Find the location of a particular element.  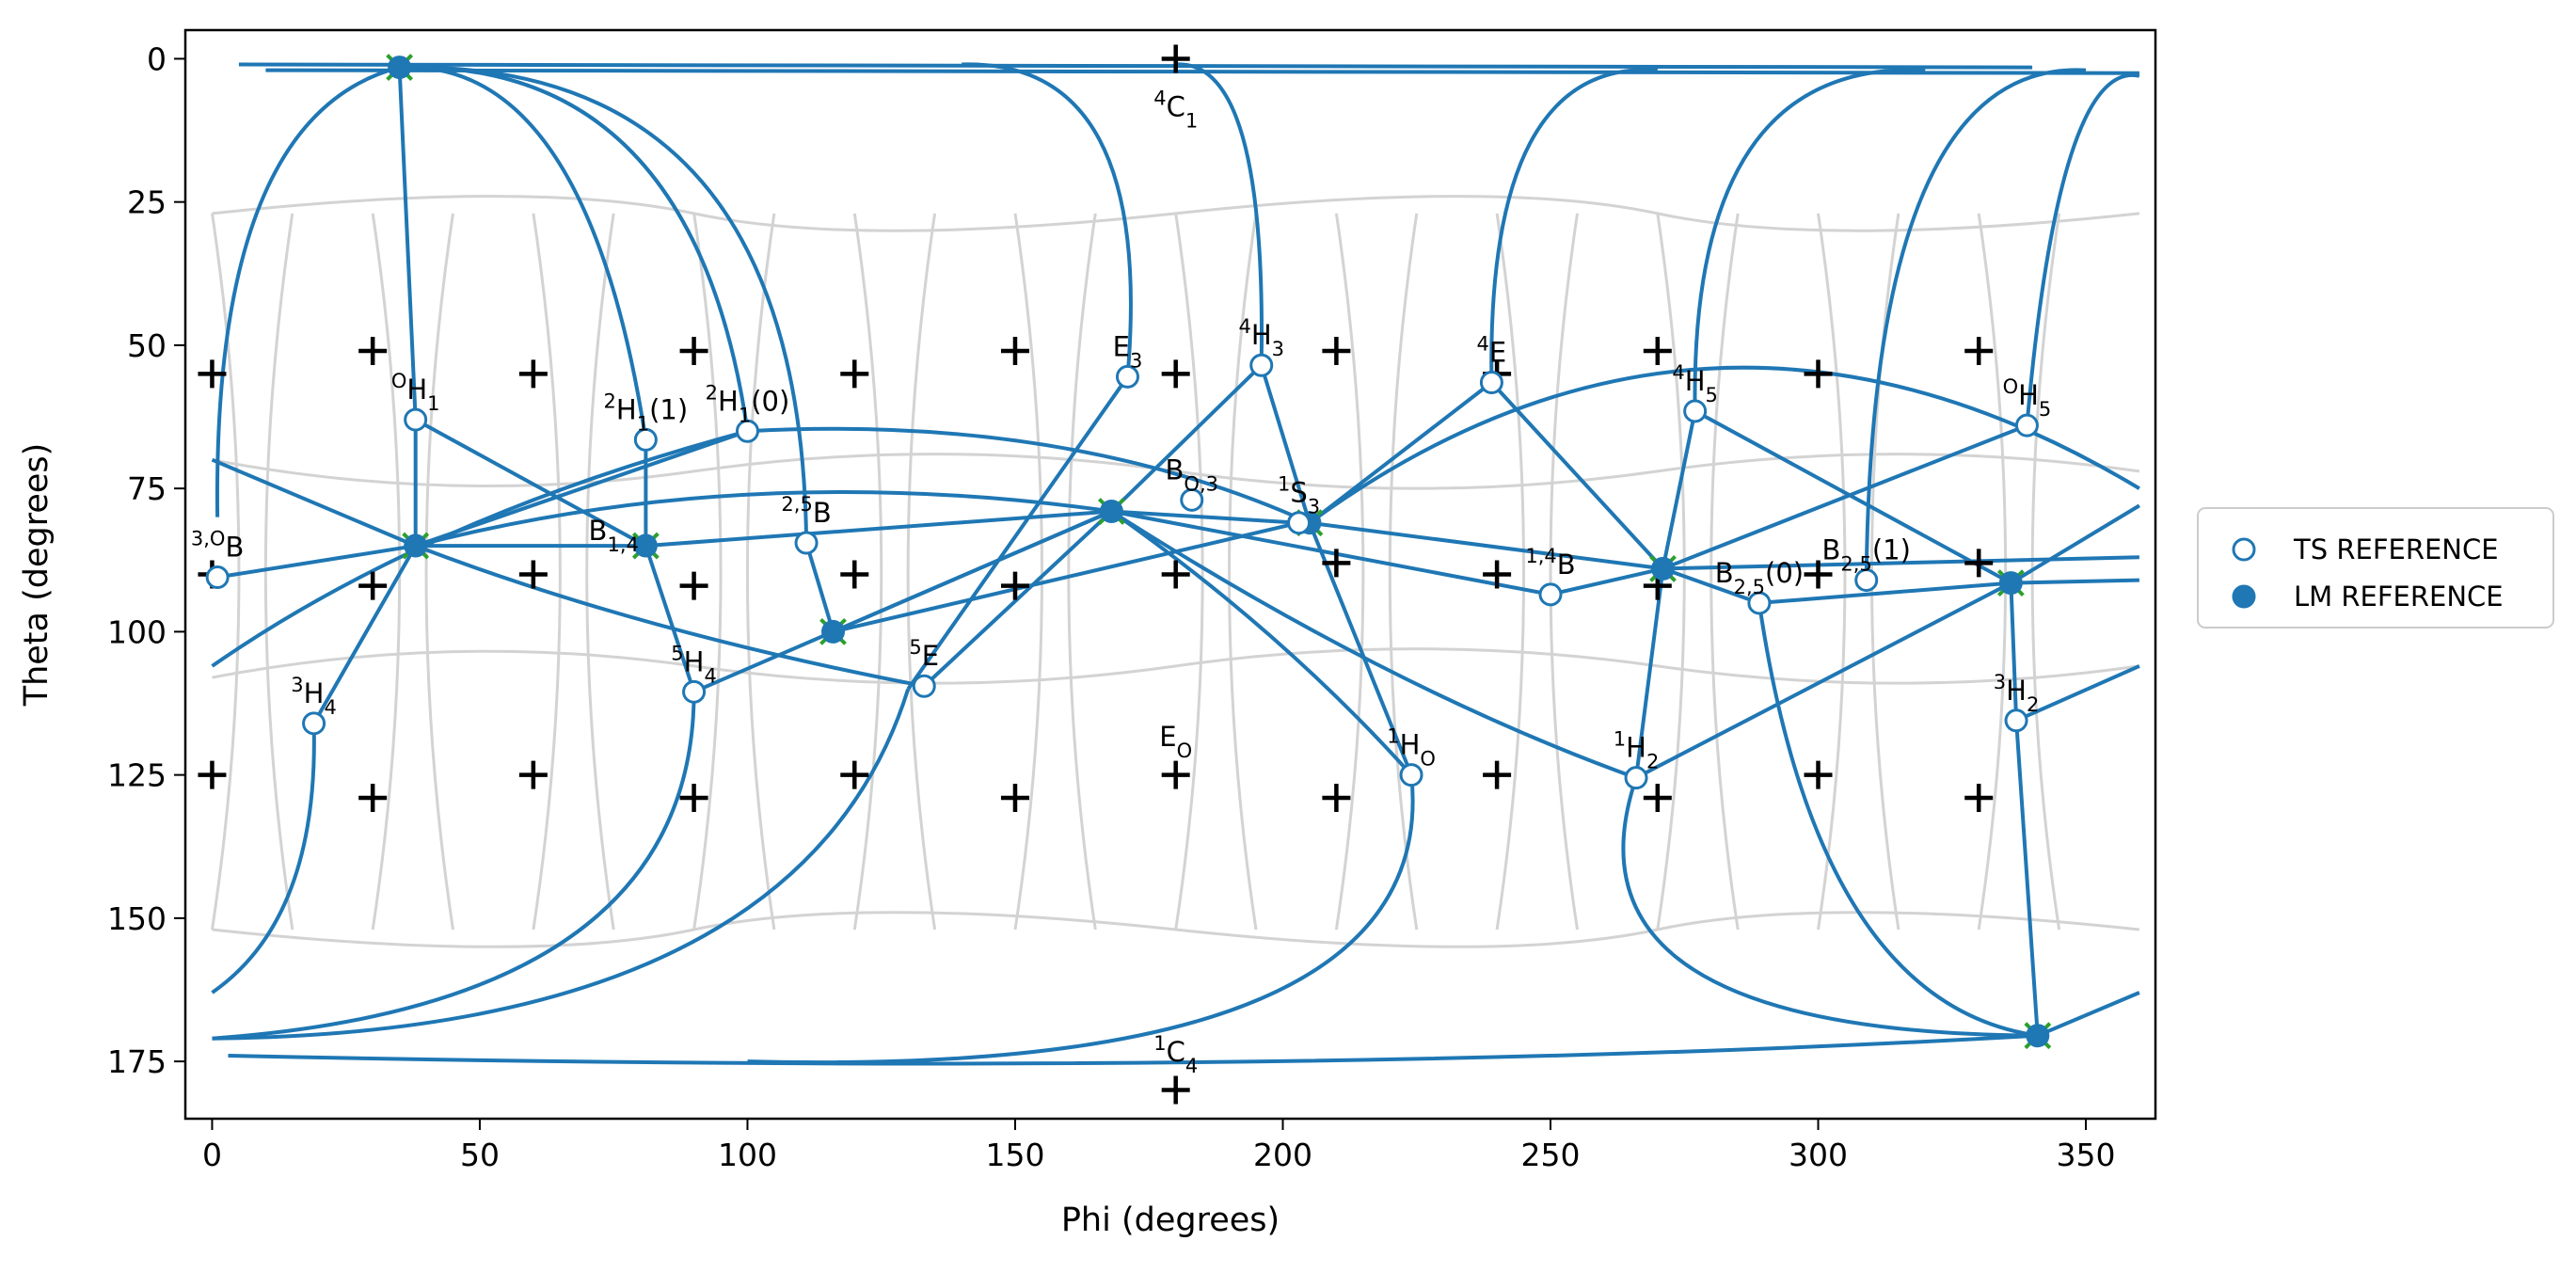

ts-point-label: 1HO is located at coordinates (1411, 748).